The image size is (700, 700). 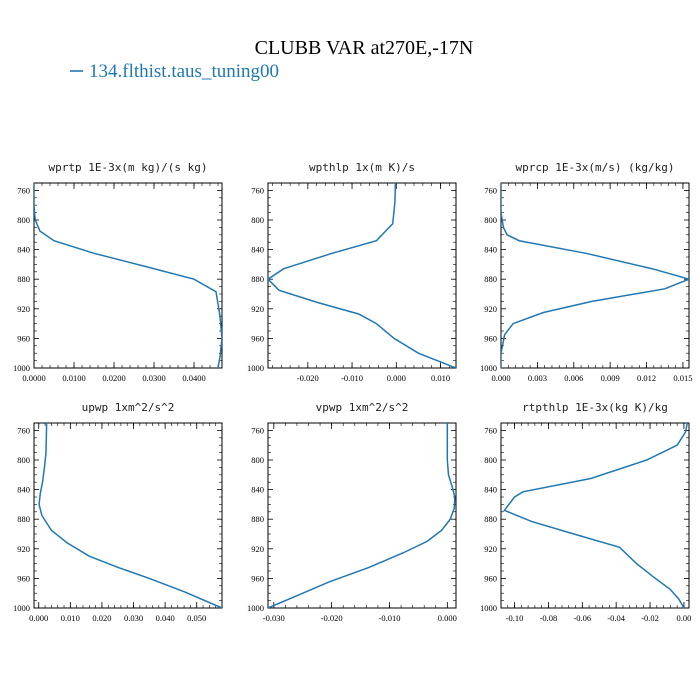 I want to click on x-tick-label: 0.0100, so click(x=73, y=378).